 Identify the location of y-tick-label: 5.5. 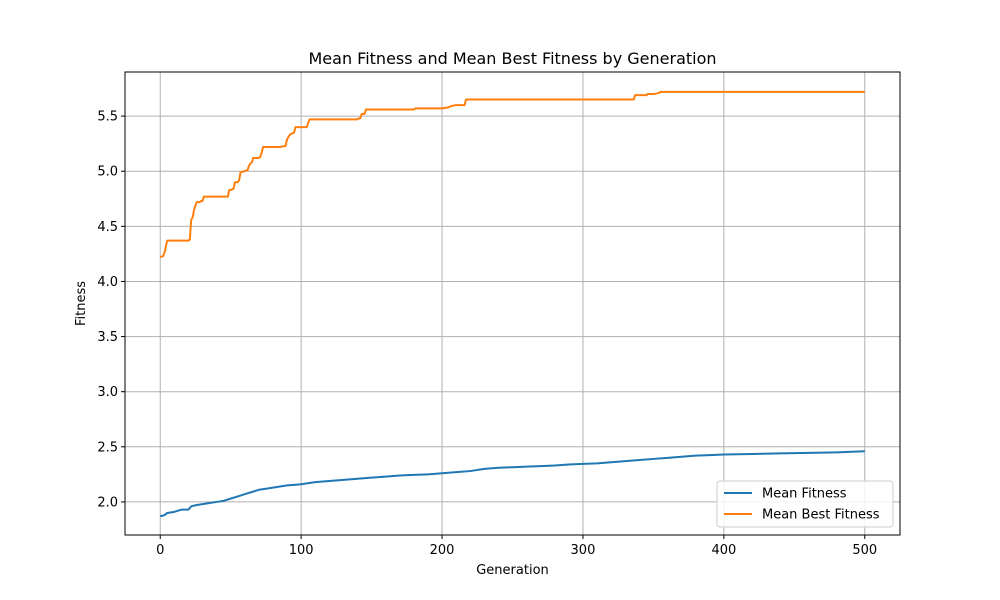
(107, 117).